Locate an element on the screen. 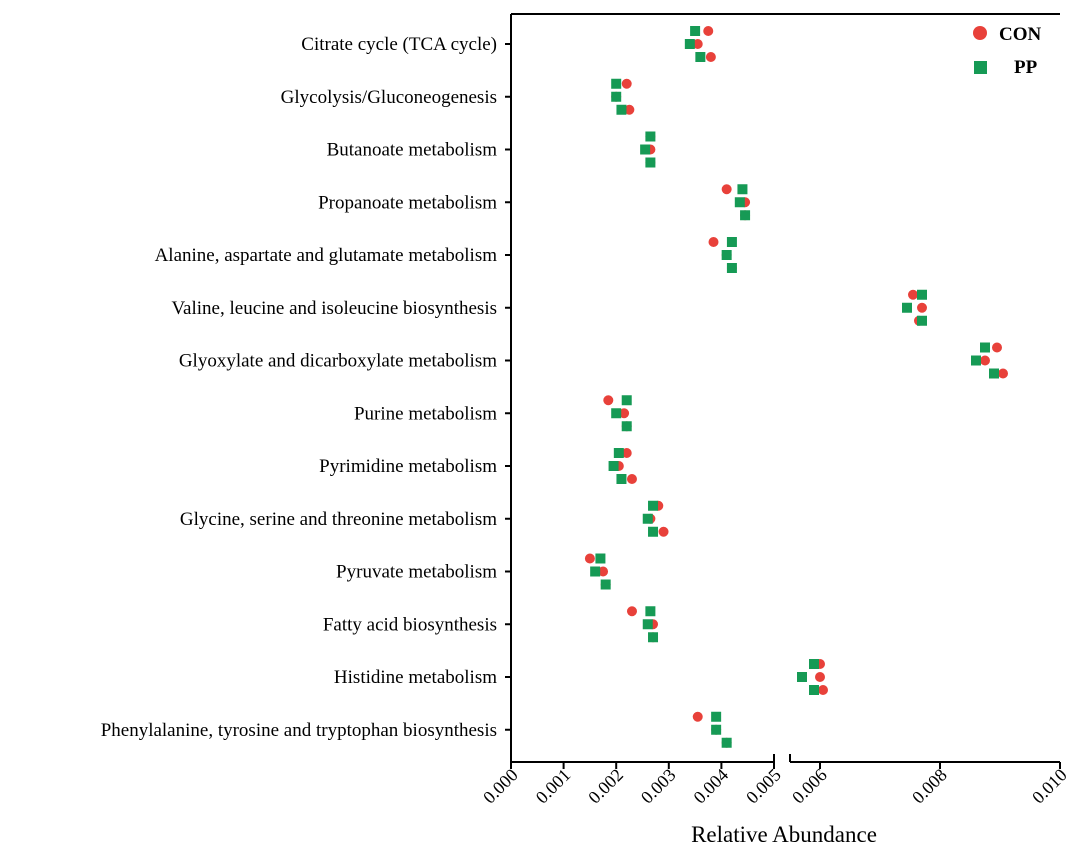 The image size is (1069, 847). x-tick-label: 0.006 is located at coordinates (809, 786).